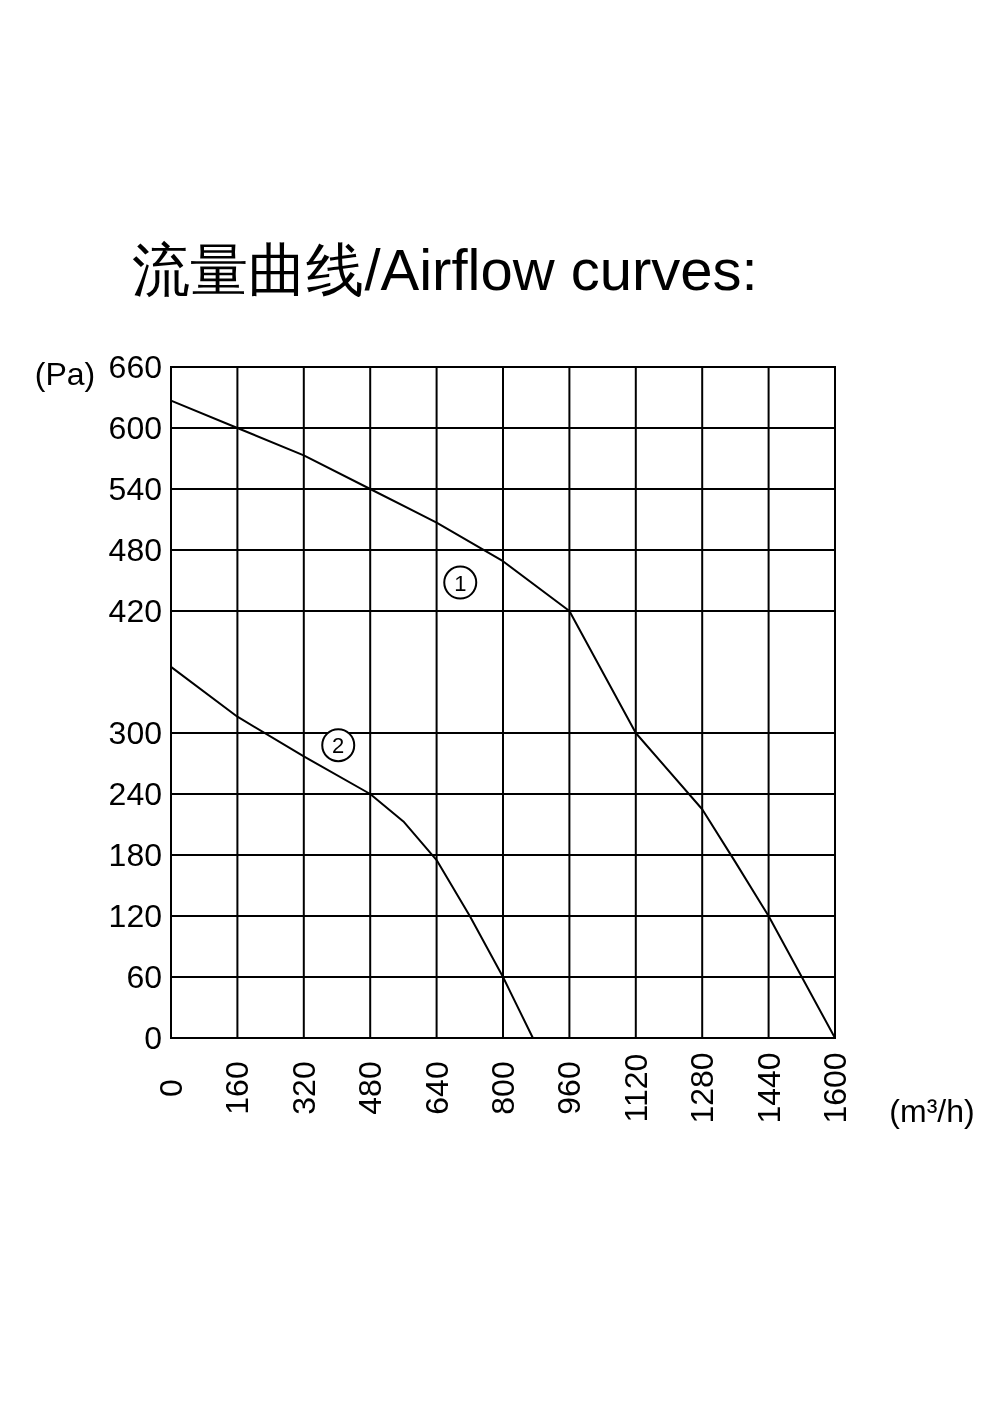 This screenshot has width=1000, height=1414. Describe the element at coordinates (153, 1038) in the screenshot. I see `y-tick-label: 0` at that location.